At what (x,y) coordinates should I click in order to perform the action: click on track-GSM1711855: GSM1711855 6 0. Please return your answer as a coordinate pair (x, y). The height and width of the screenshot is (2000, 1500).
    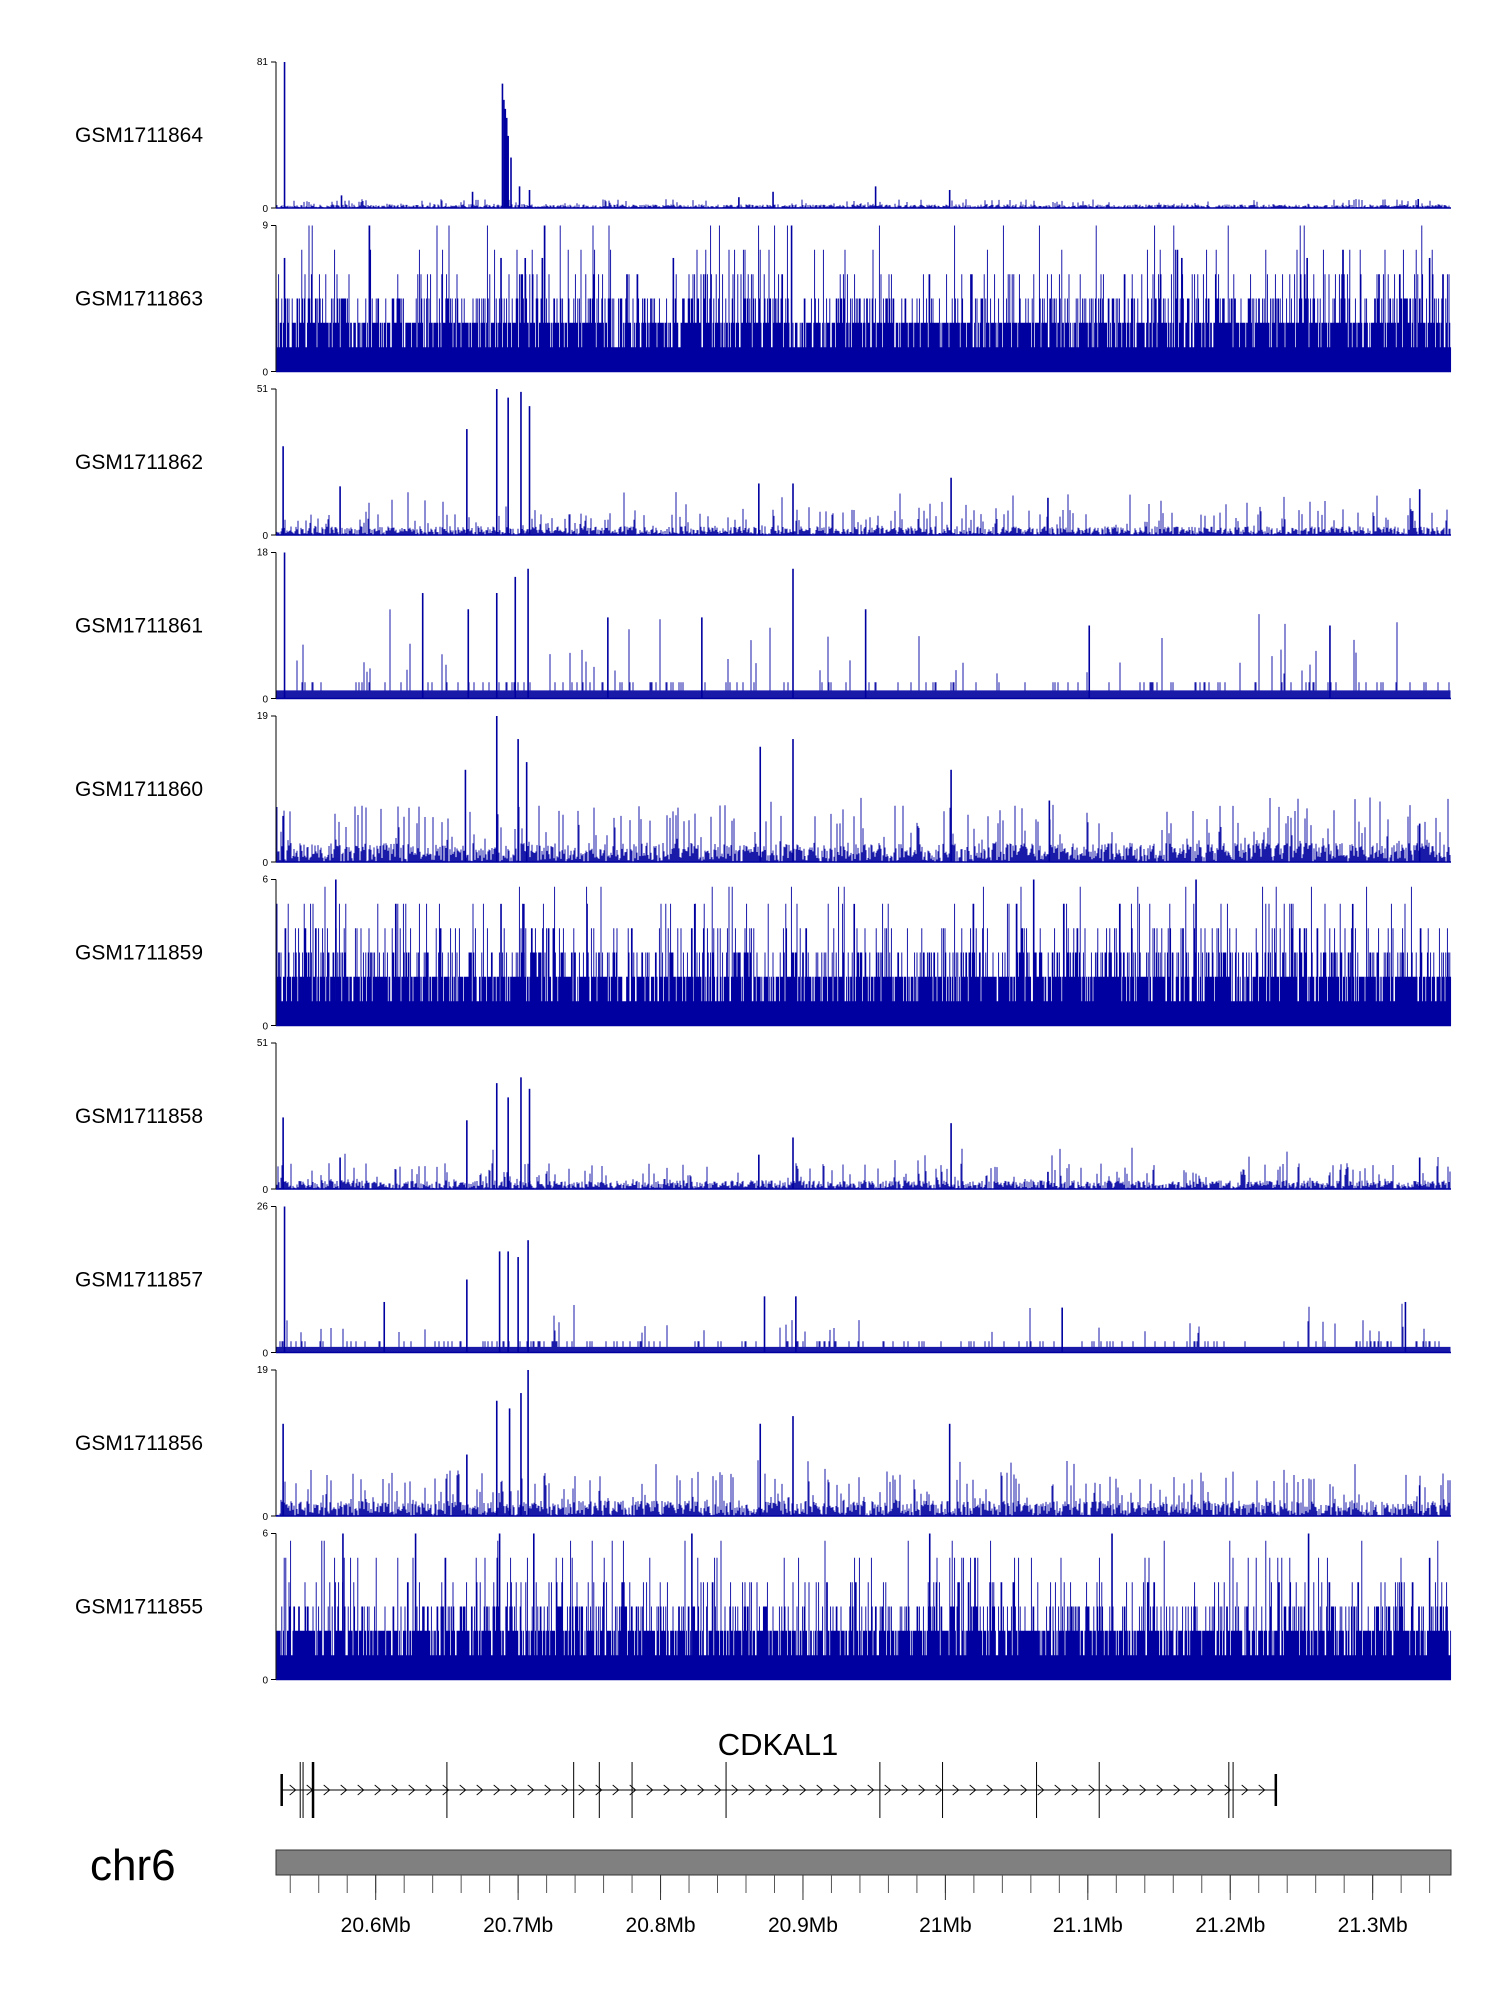
    Looking at the image, I should click on (763, 1608).